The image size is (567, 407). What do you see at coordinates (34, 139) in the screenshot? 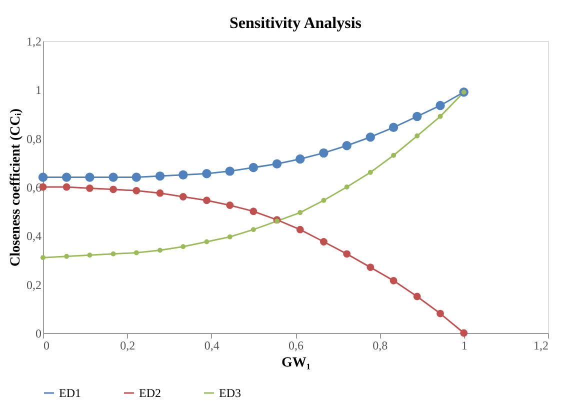
I see `y-tick-label: 0,8` at bounding box center [34, 139].